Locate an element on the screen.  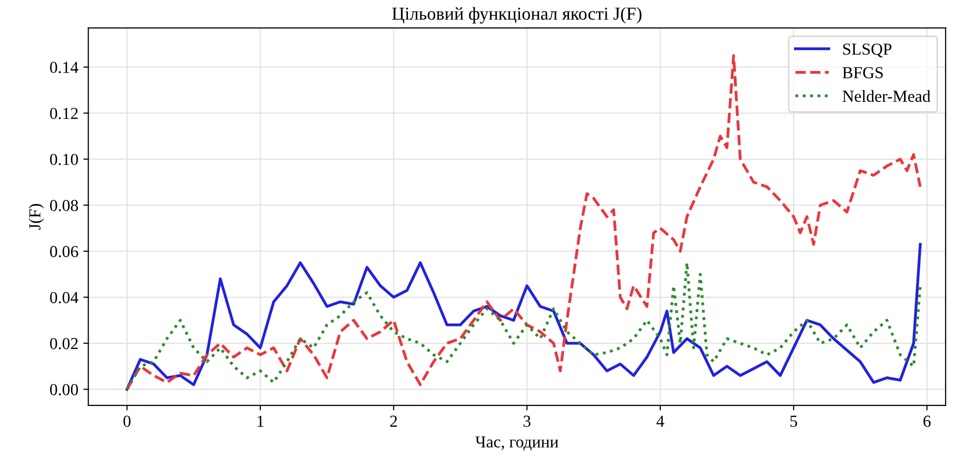
legend-label: SLSQP is located at coordinates (867, 51).